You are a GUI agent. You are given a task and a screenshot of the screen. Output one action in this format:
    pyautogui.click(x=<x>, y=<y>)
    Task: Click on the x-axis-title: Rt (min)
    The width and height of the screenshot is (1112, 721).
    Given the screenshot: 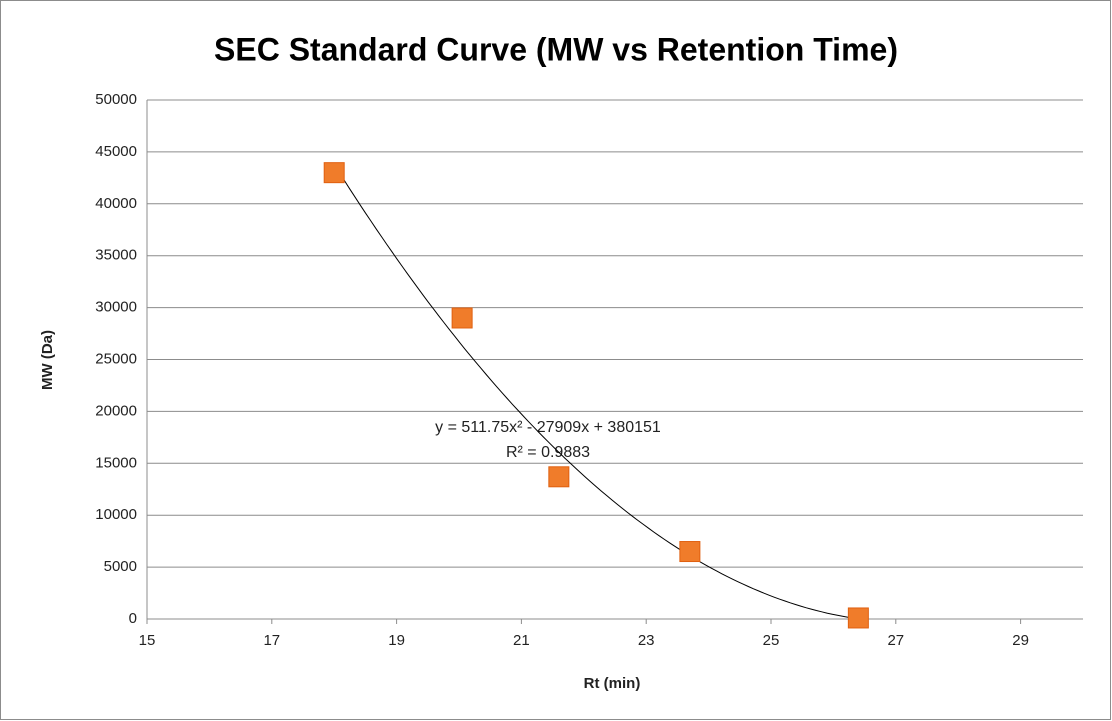 What is the action you would take?
    pyautogui.click(x=612, y=683)
    